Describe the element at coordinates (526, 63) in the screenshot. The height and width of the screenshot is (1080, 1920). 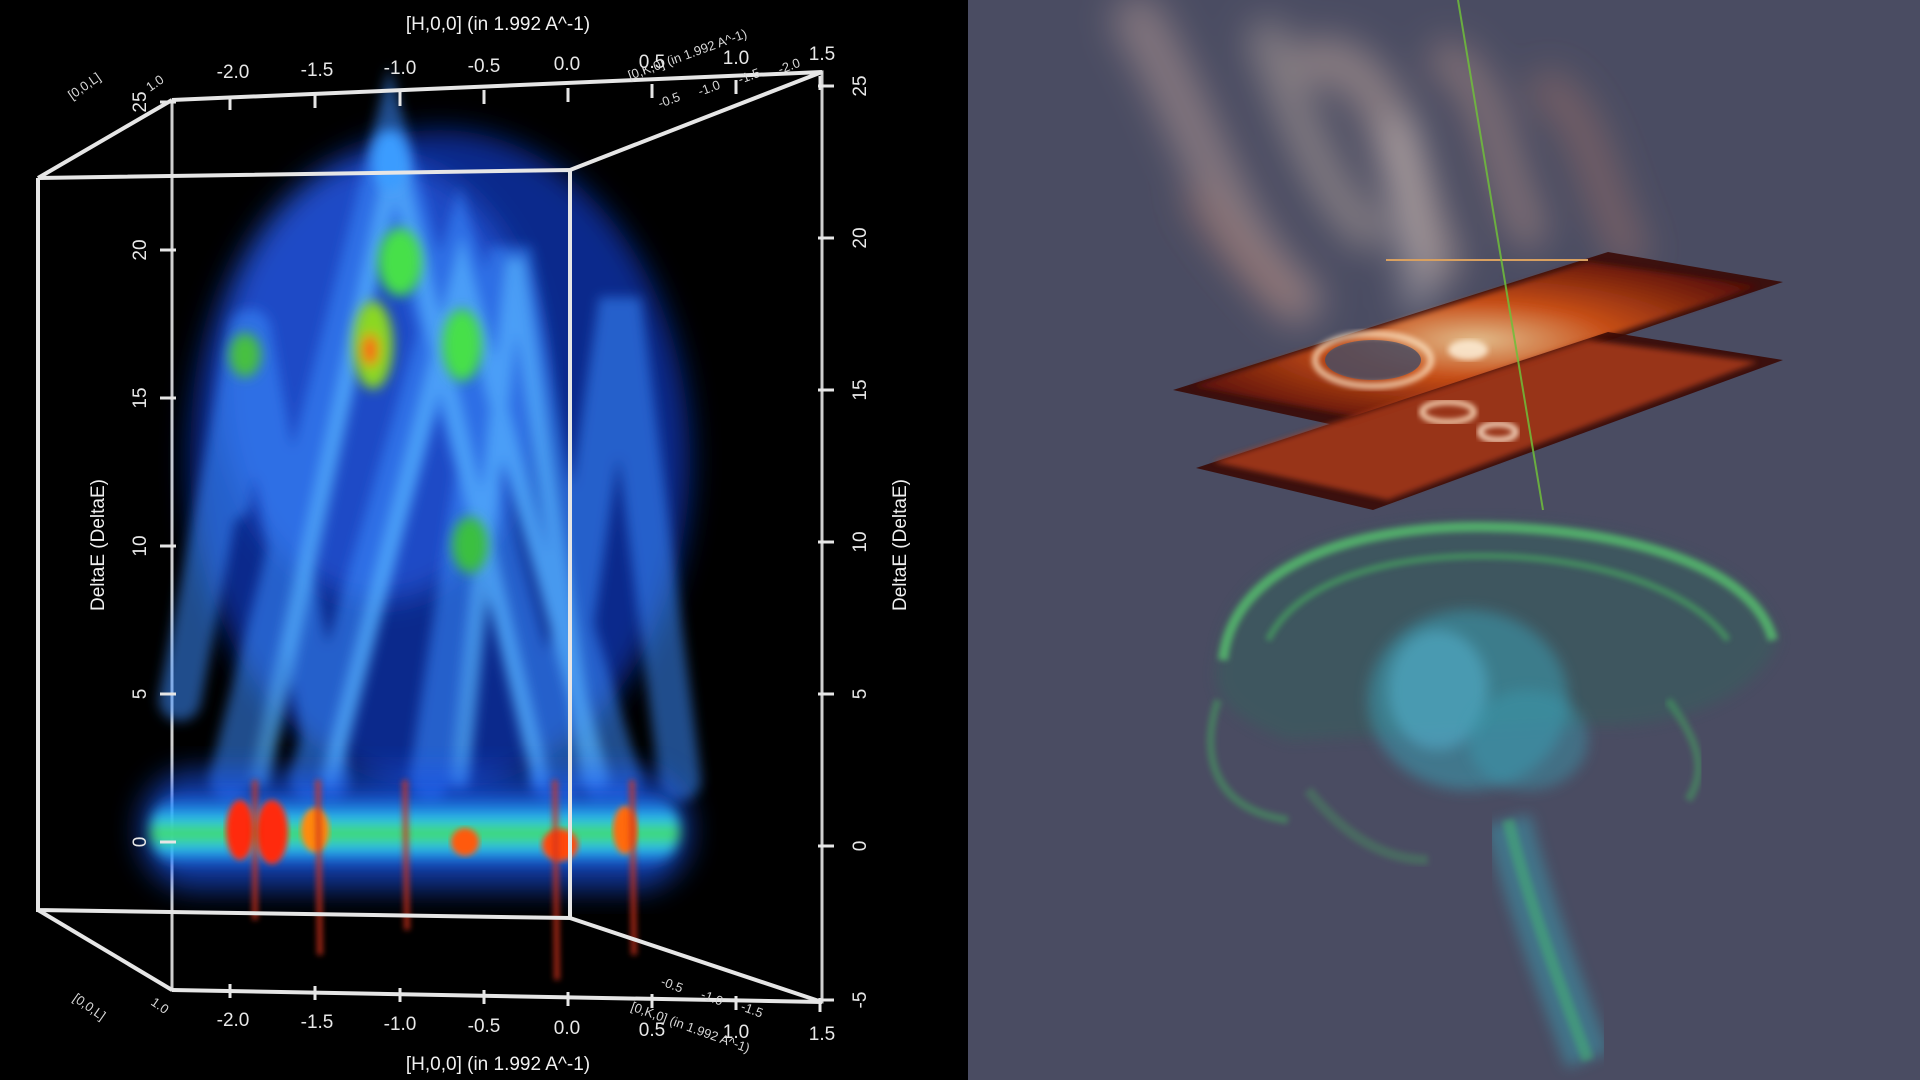
I see `top-h-tick-labels: -2.0 -1.5 -1.0 -0.5 0.0 0.5 1.0 1.5` at that location.